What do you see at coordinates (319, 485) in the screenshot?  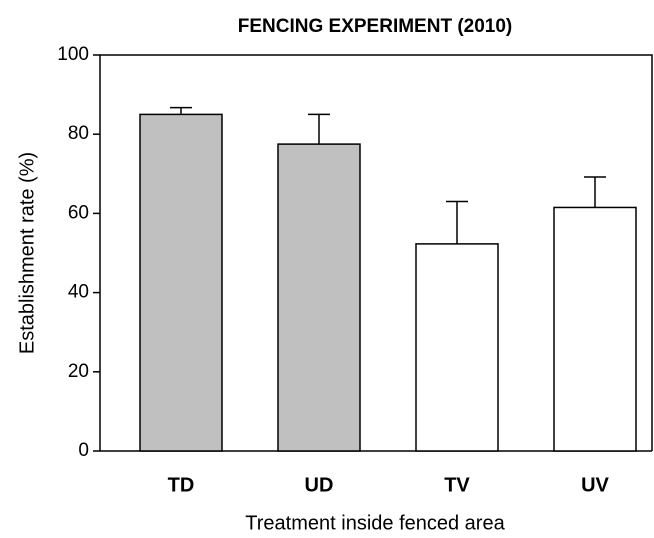 I see `x-tick-label: UD` at bounding box center [319, 485].